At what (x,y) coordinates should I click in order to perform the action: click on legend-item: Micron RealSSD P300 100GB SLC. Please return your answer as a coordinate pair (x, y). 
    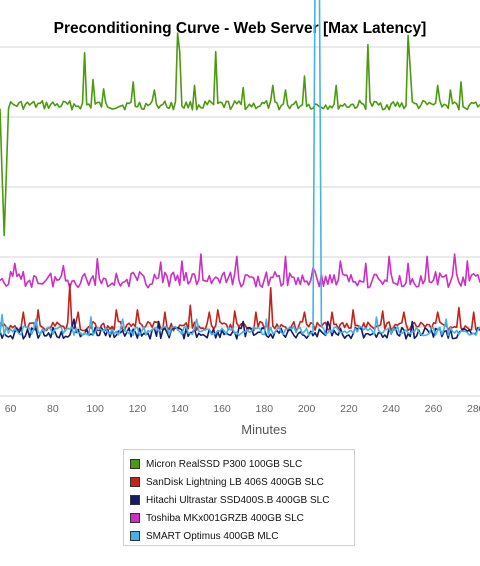
    Looking at the image, I should click on (216, 464).